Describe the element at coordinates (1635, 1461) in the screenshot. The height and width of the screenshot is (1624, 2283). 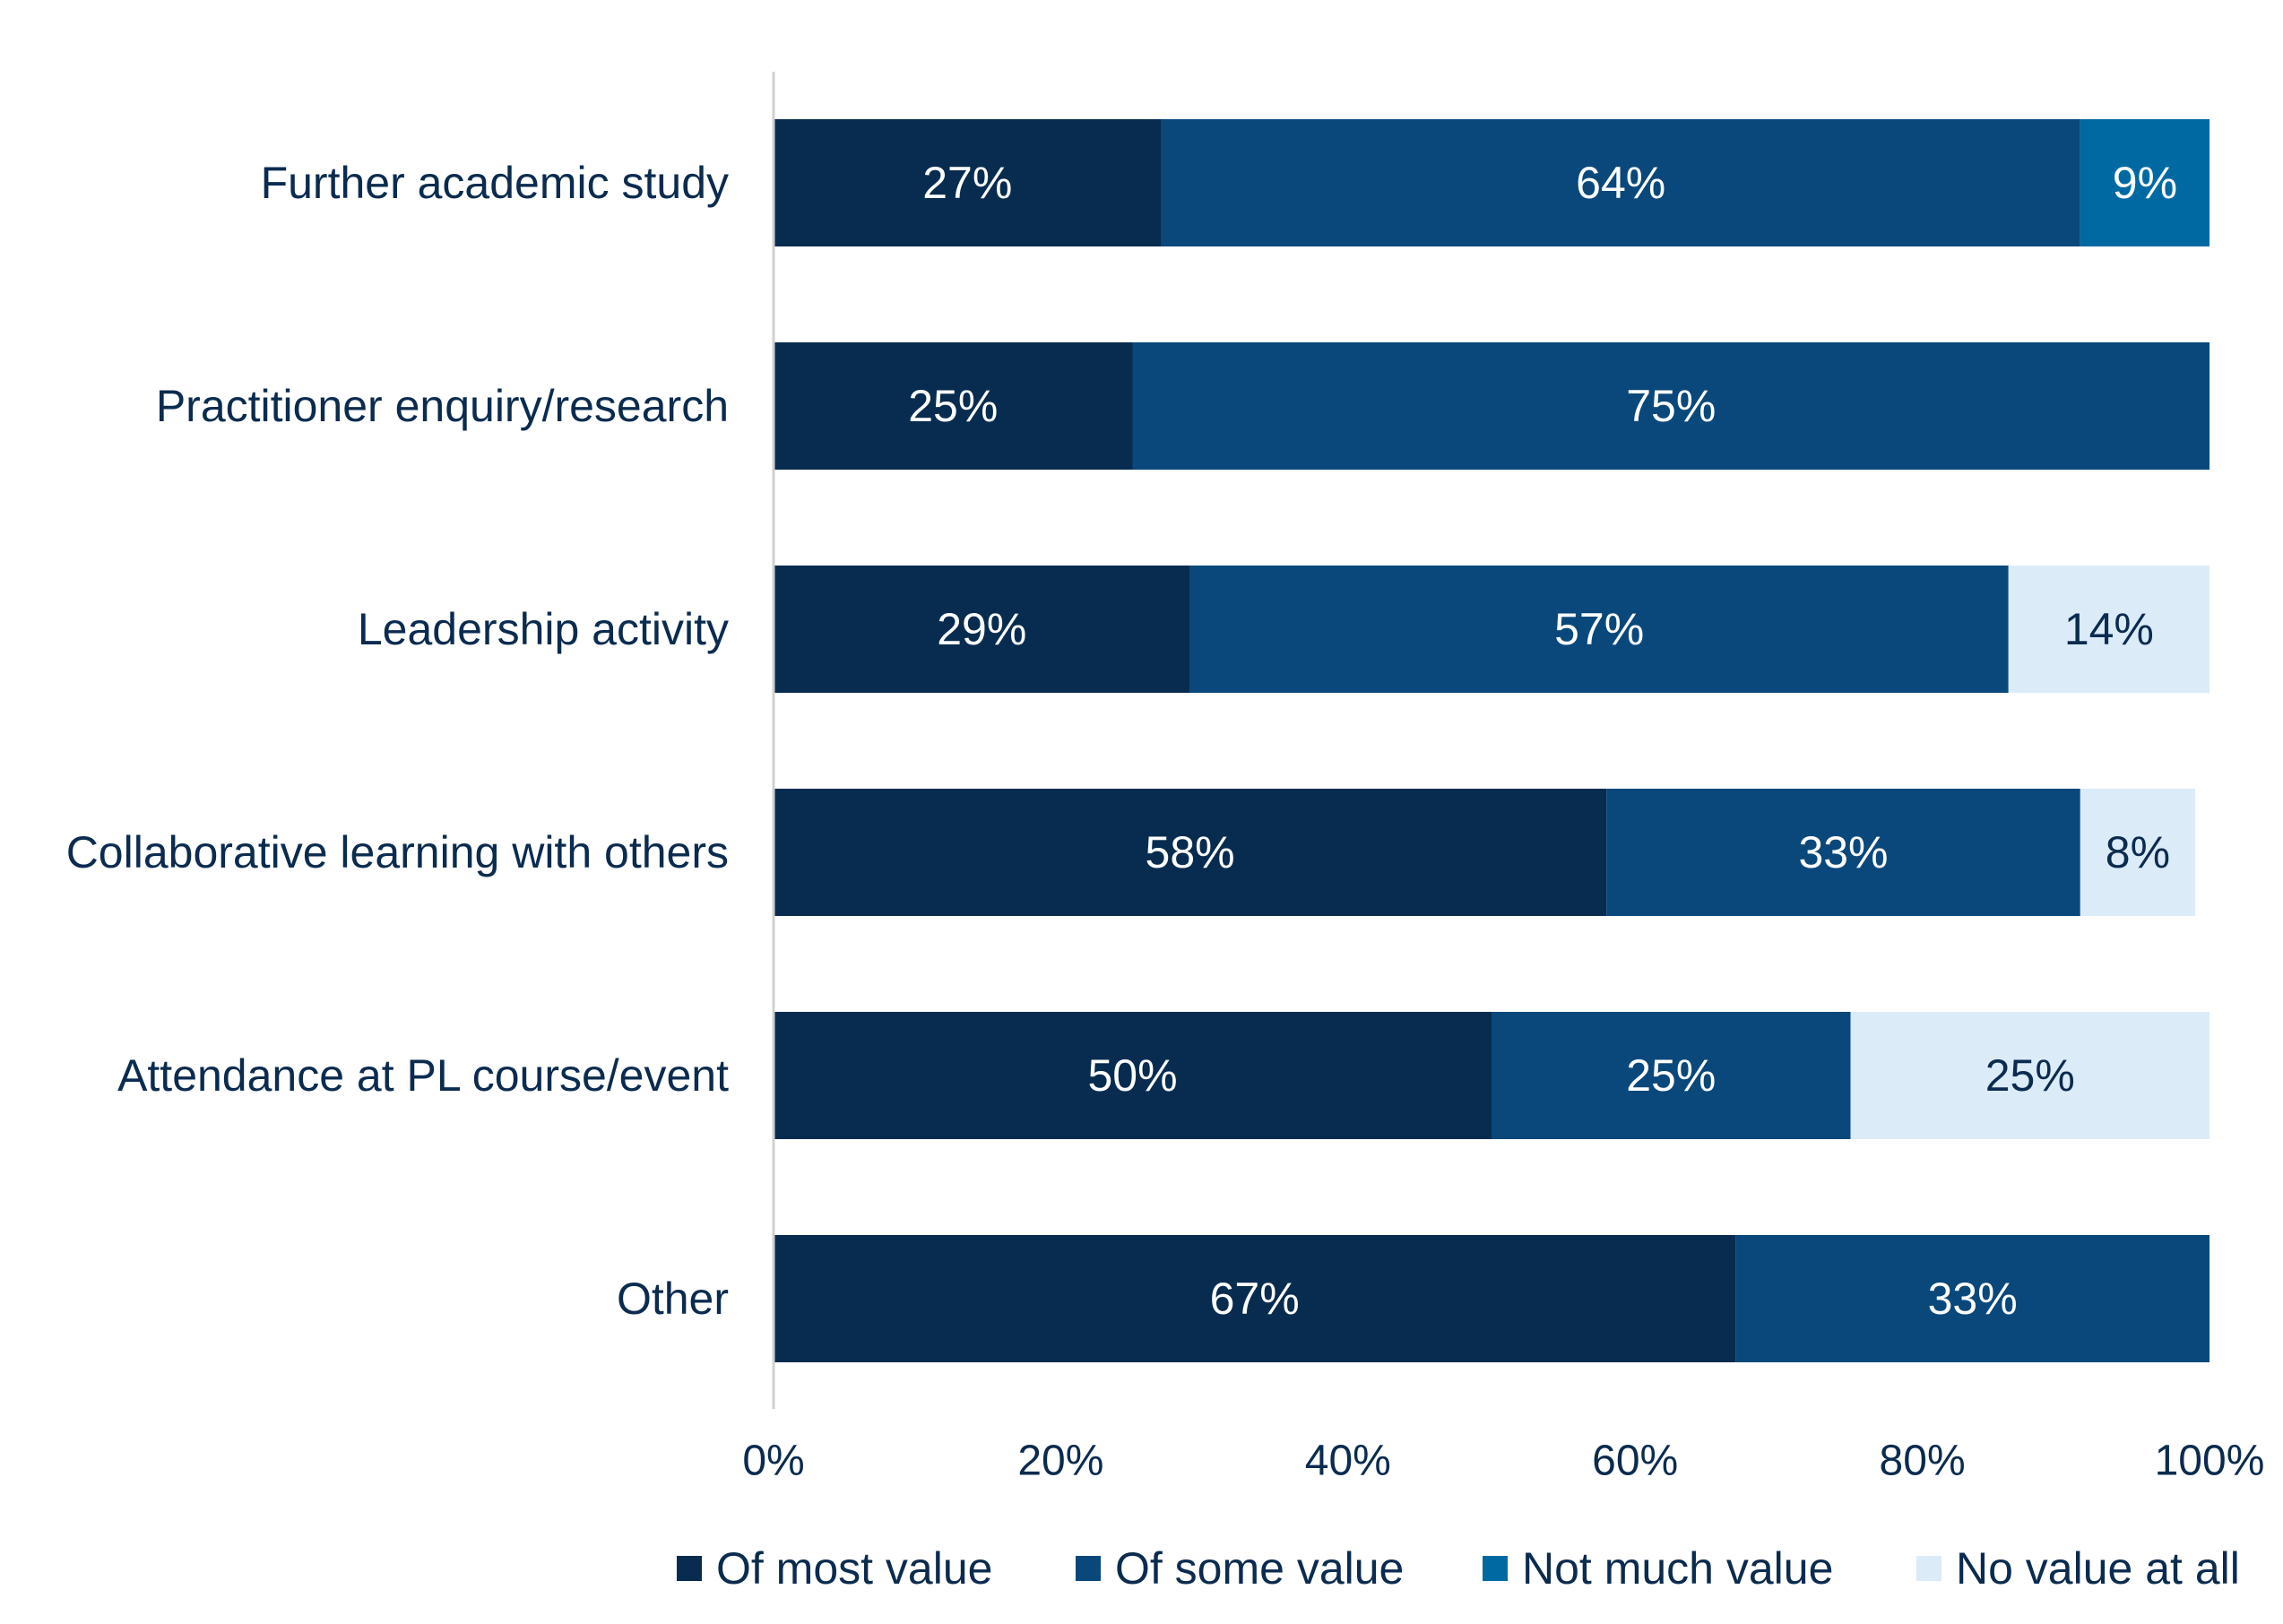
I see `x-tick-label: 60%` at that location.